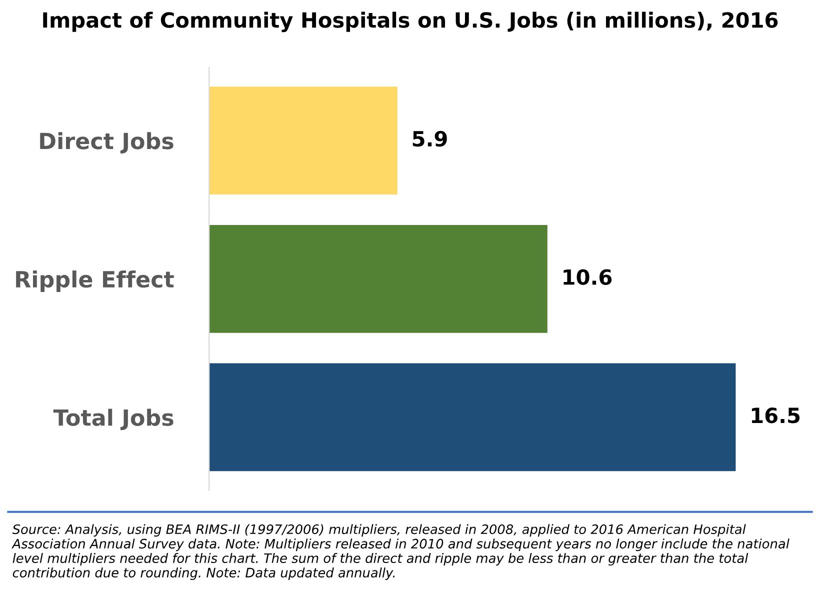  What do you see at coordinates (113, 419) in the screenshot?
I see `y-tick-label: Total Jobs` at bounding box center [113, 419].